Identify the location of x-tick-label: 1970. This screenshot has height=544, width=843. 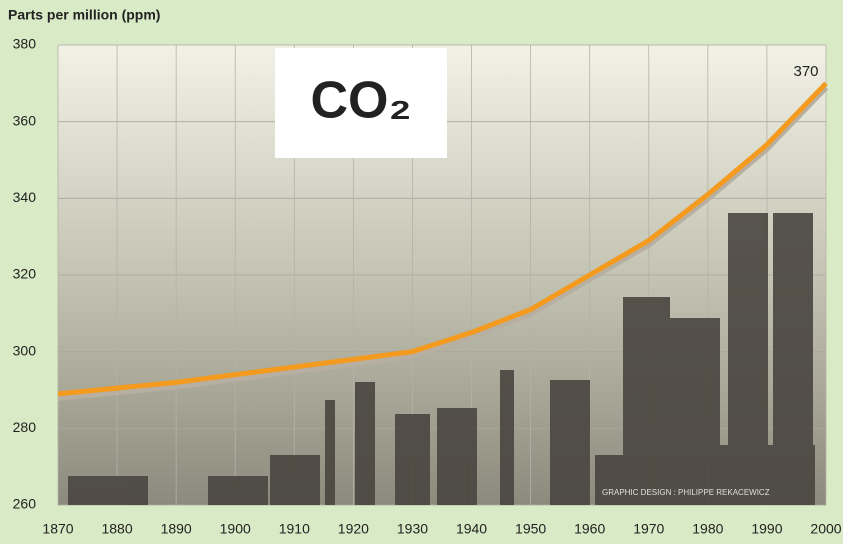
(648, 529).